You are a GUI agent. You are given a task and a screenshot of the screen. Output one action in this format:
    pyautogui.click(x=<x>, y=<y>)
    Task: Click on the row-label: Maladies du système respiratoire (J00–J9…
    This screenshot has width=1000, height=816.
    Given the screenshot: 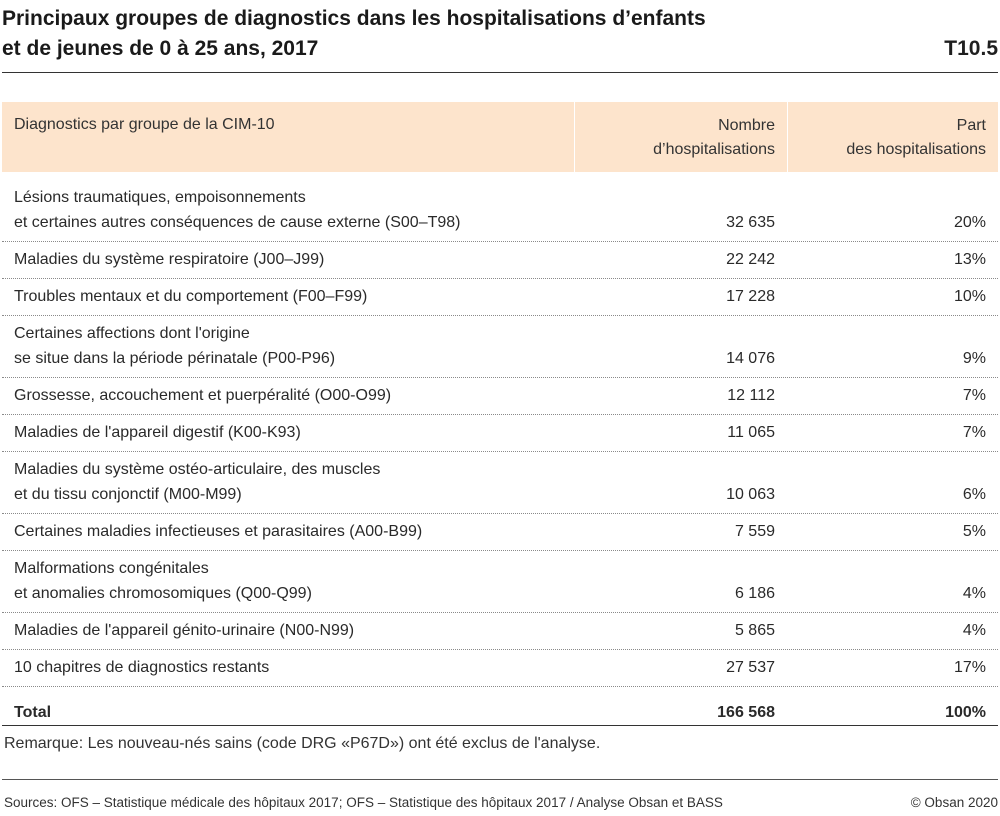 What is the action you would take?
    pyautogui.click(x=288, y=260)
    